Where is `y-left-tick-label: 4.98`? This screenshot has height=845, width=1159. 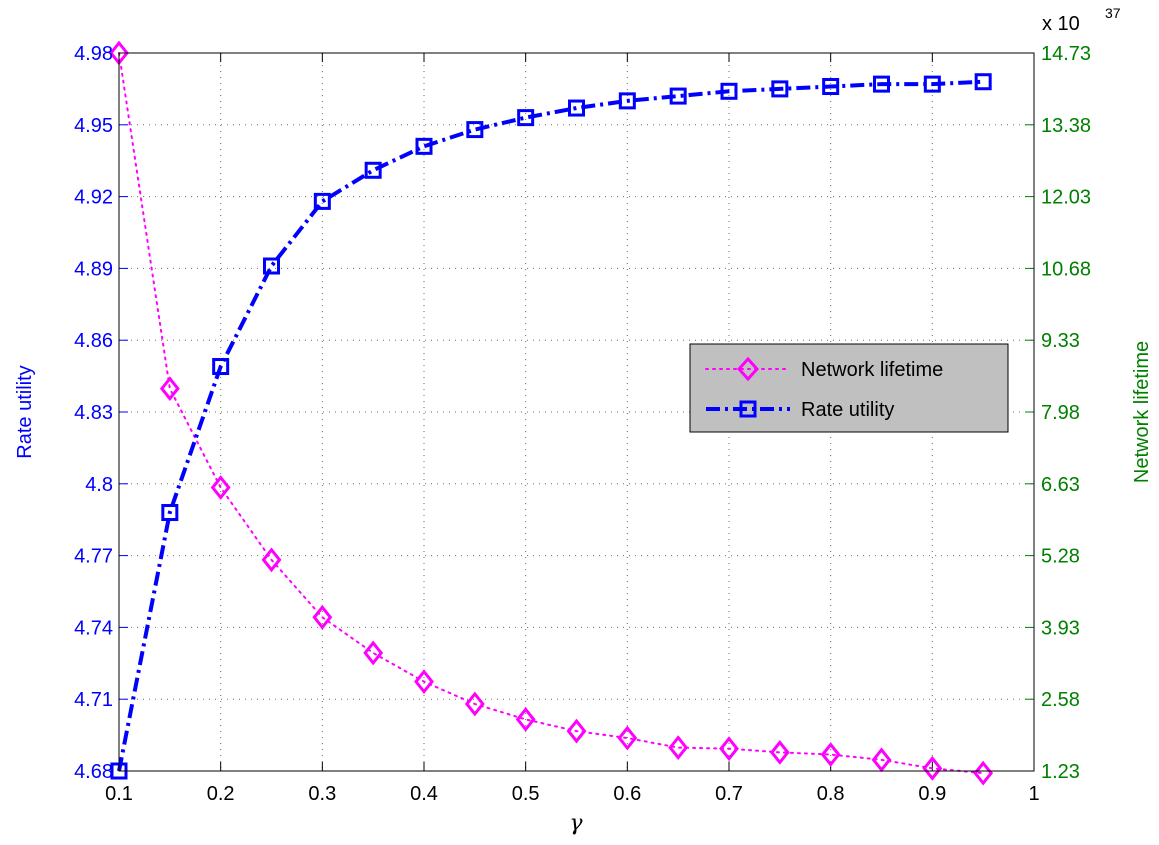 y-left-tick-label: 4.98 is located at coordinates (93, 54).